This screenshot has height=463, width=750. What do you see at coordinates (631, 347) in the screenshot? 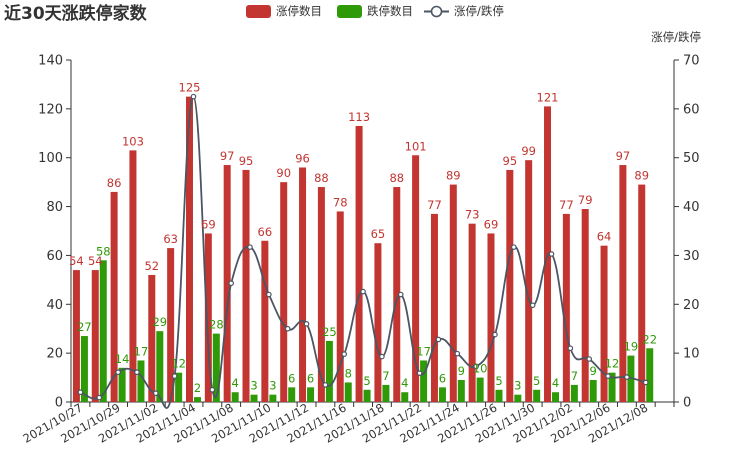
I see `data-label-limit-down: 19` at bounding box center [631, 347].